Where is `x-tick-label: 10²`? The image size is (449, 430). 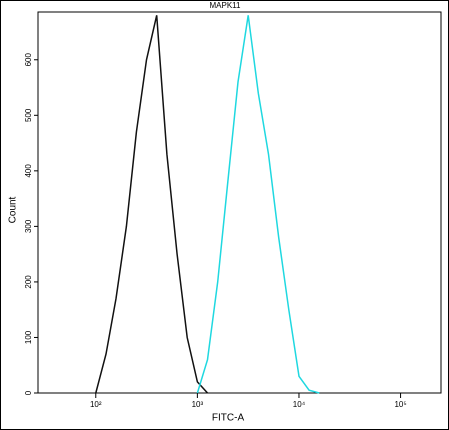 x-tick-label: 10² is located at coordinates (96, 404).